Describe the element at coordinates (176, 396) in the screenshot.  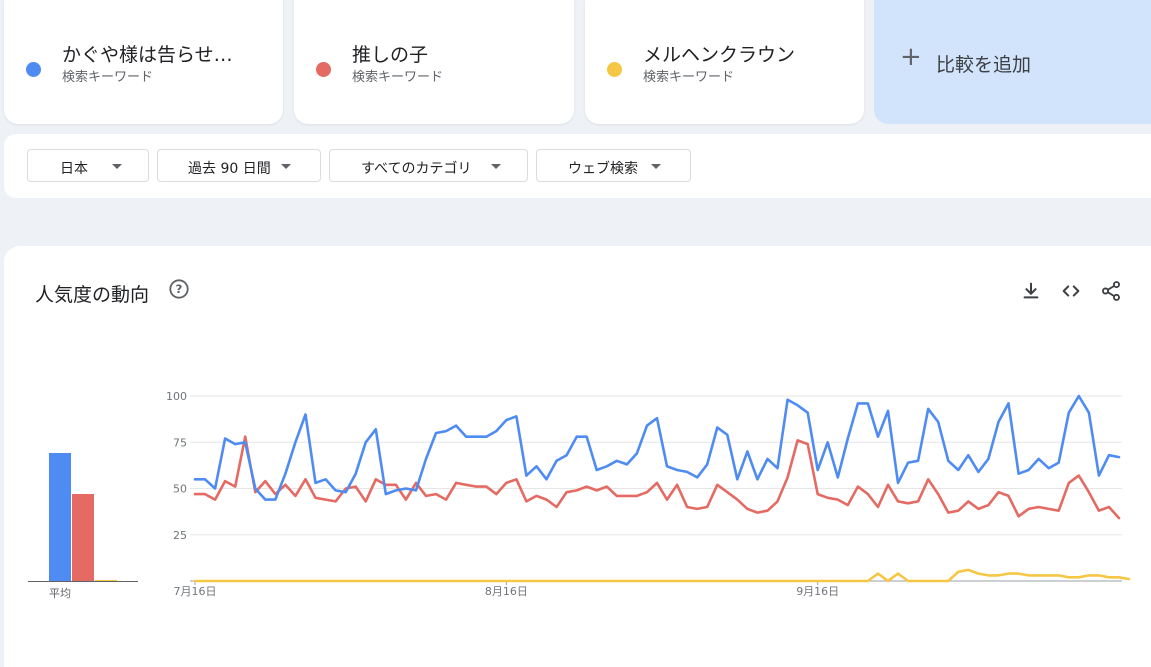
I see `y-tick-label: 100` at that location.